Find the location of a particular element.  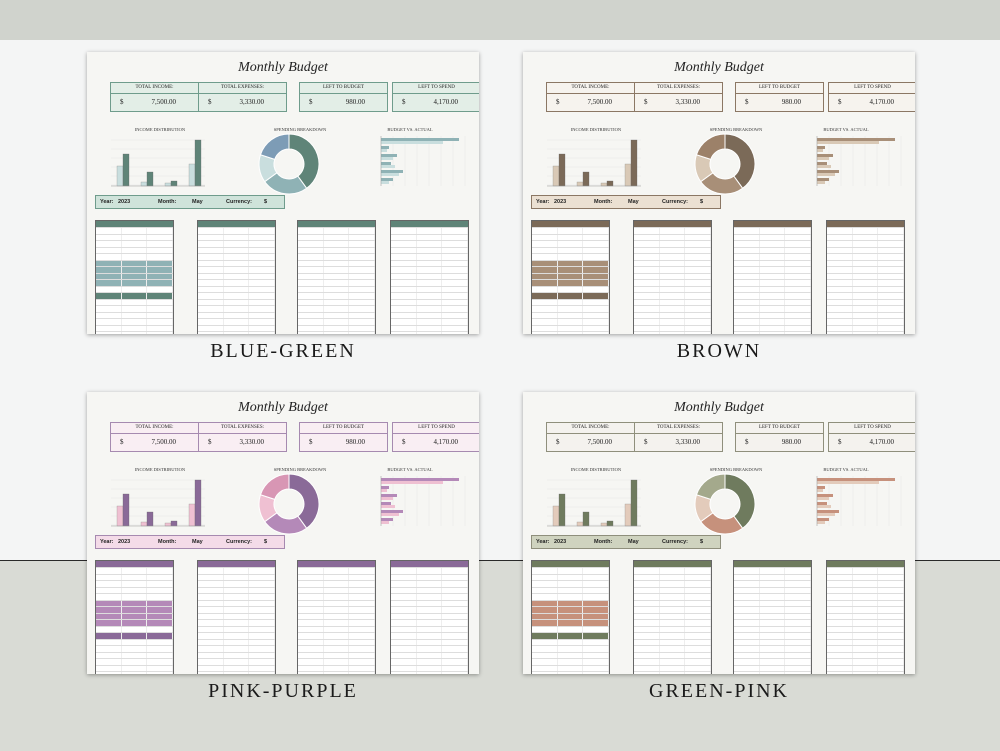

kpi-value-row: $4,170.00 is located at coordinates (436, 102).